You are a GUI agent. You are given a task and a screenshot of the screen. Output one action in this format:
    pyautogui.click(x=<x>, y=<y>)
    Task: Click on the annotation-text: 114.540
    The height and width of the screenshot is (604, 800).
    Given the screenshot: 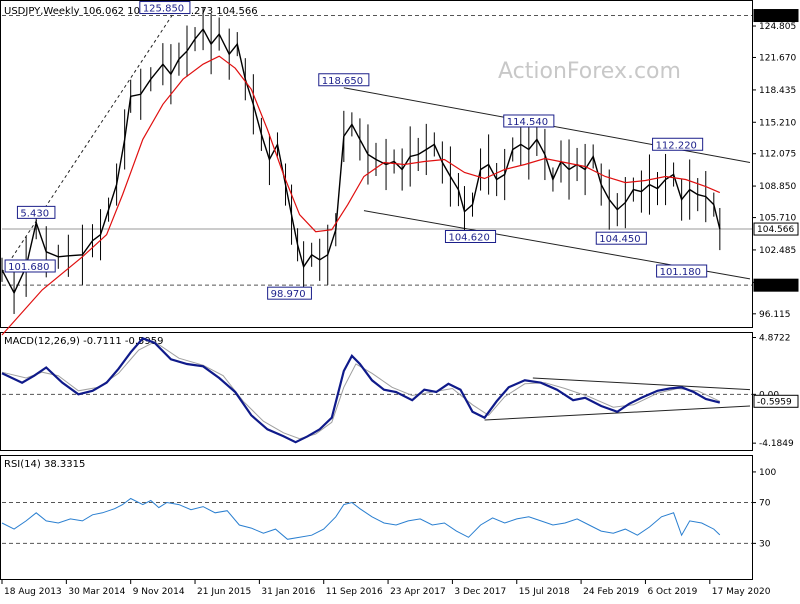 What is the action you would take?
    pyautogui.click(x=527, y=122)
    